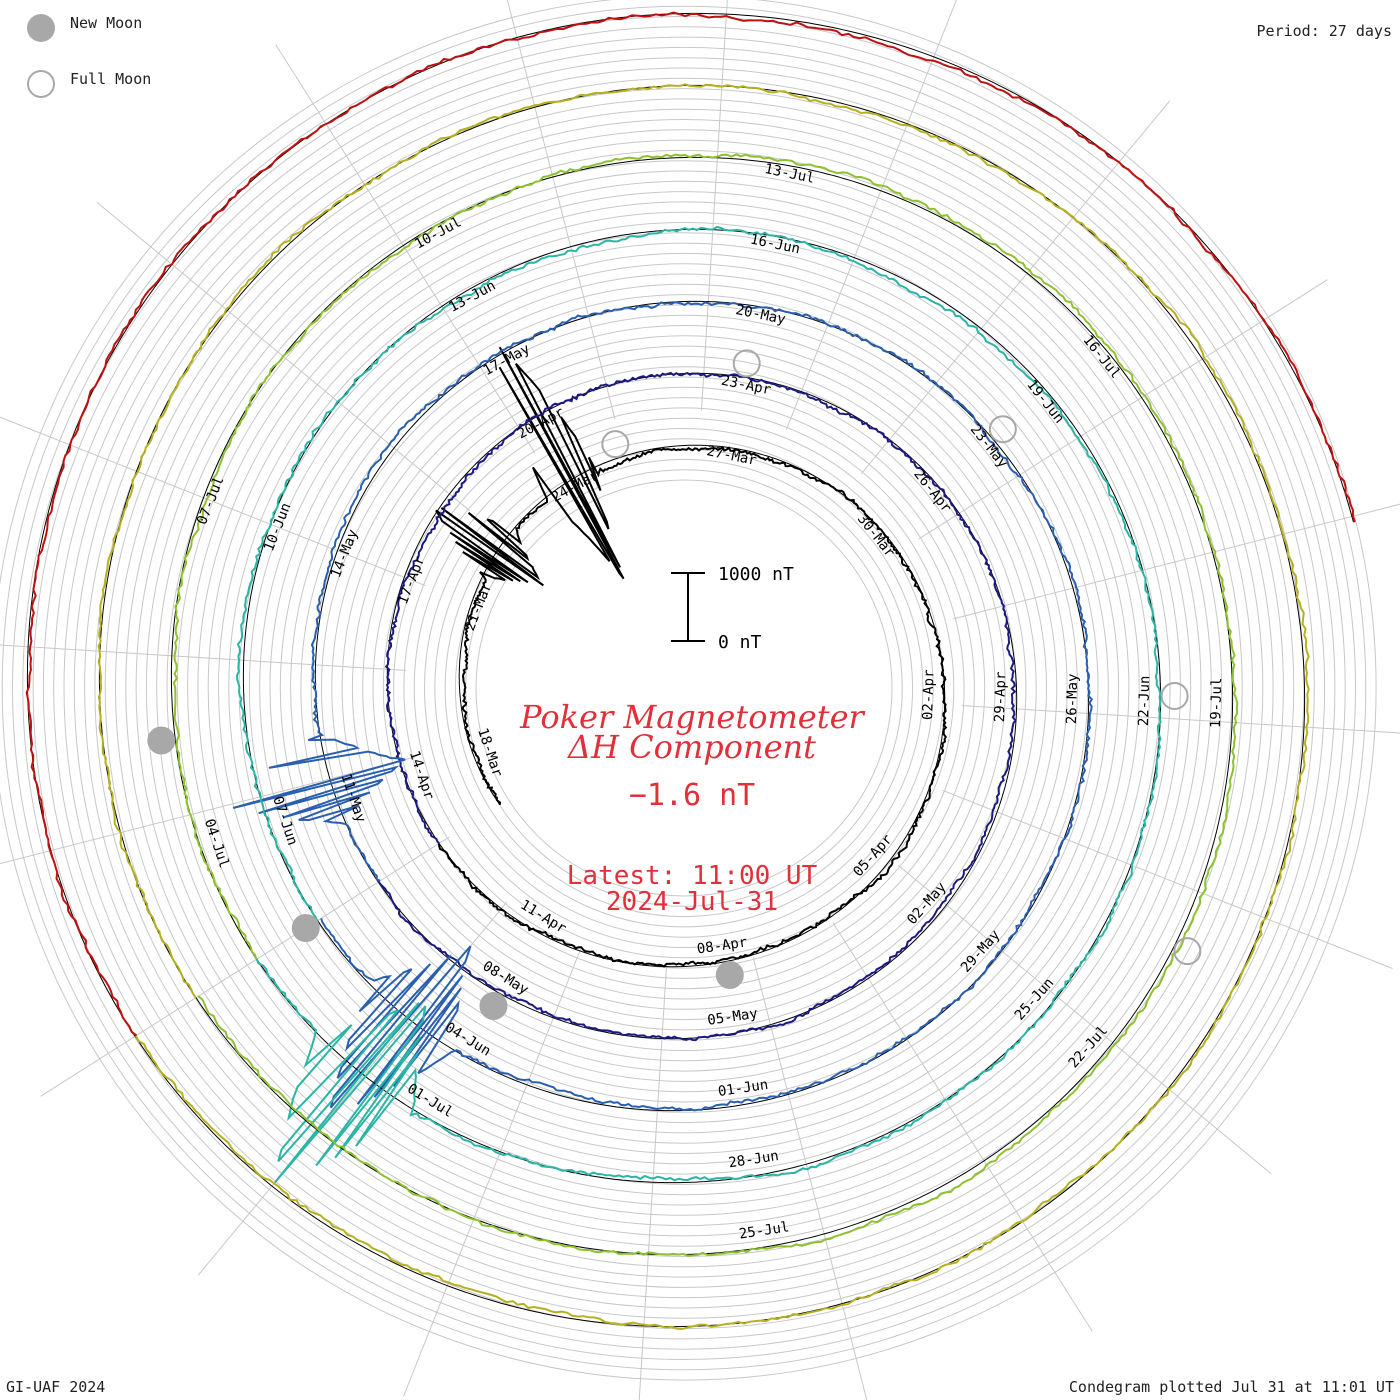  Describe the element at coordinates (1000, 696) in the screenshot. I see `date-tick-label: 29-Apr` at that location.